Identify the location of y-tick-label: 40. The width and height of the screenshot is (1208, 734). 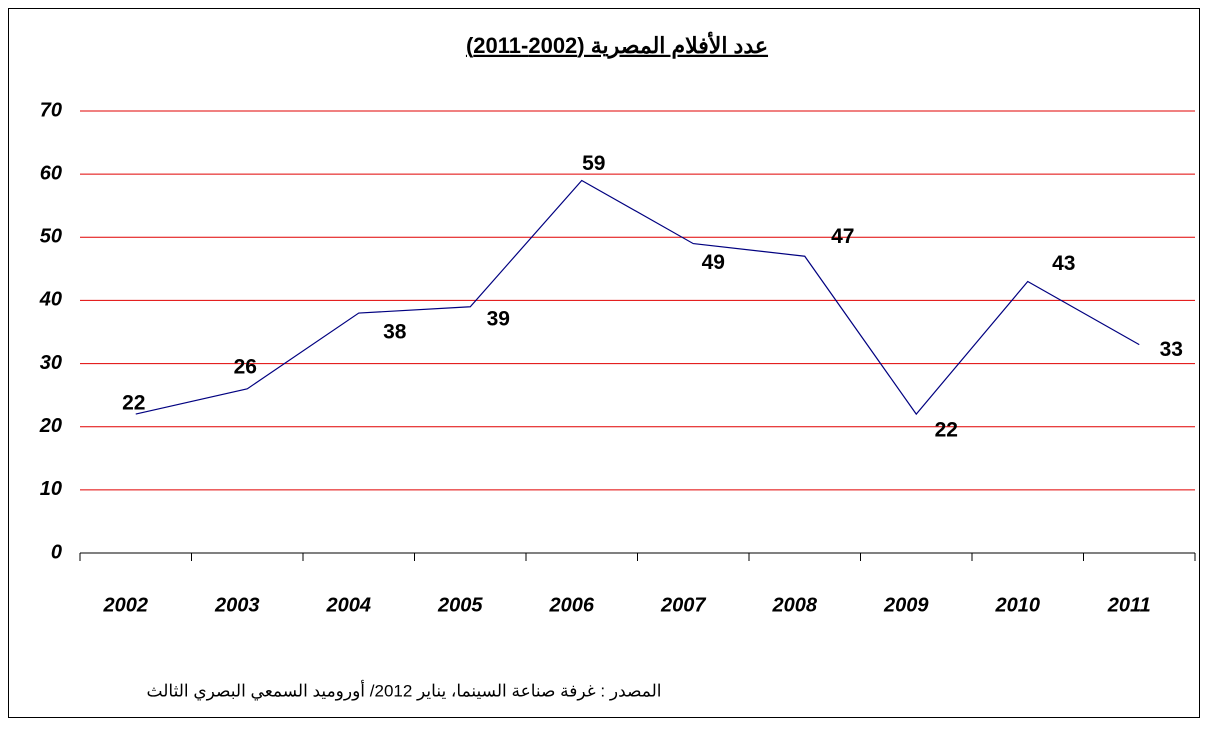
(50, 300).